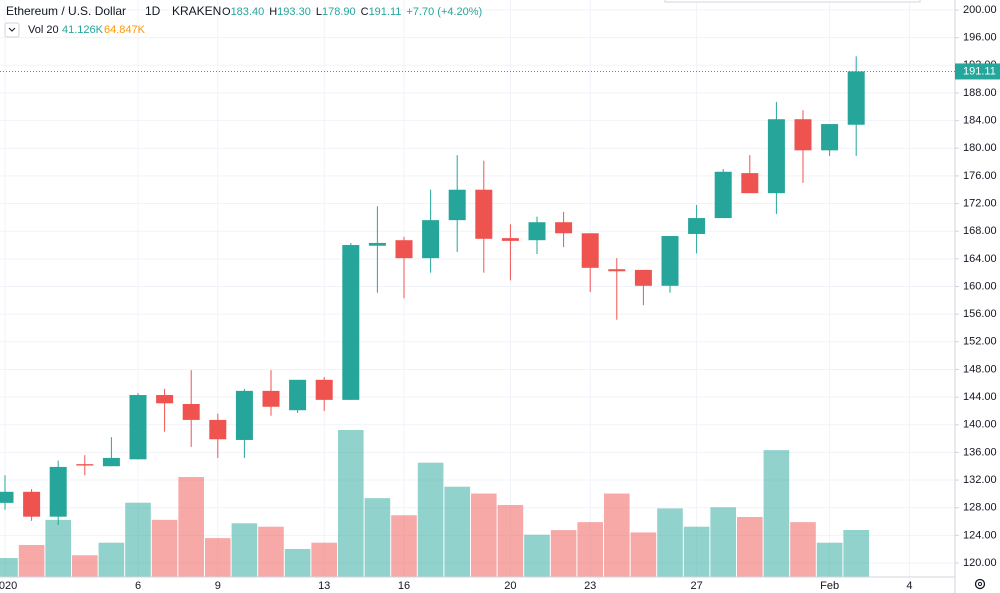 The height and width of the screenshot is (593, 1000). I want to click on last-price-label: 191.11, so click(979, 71).